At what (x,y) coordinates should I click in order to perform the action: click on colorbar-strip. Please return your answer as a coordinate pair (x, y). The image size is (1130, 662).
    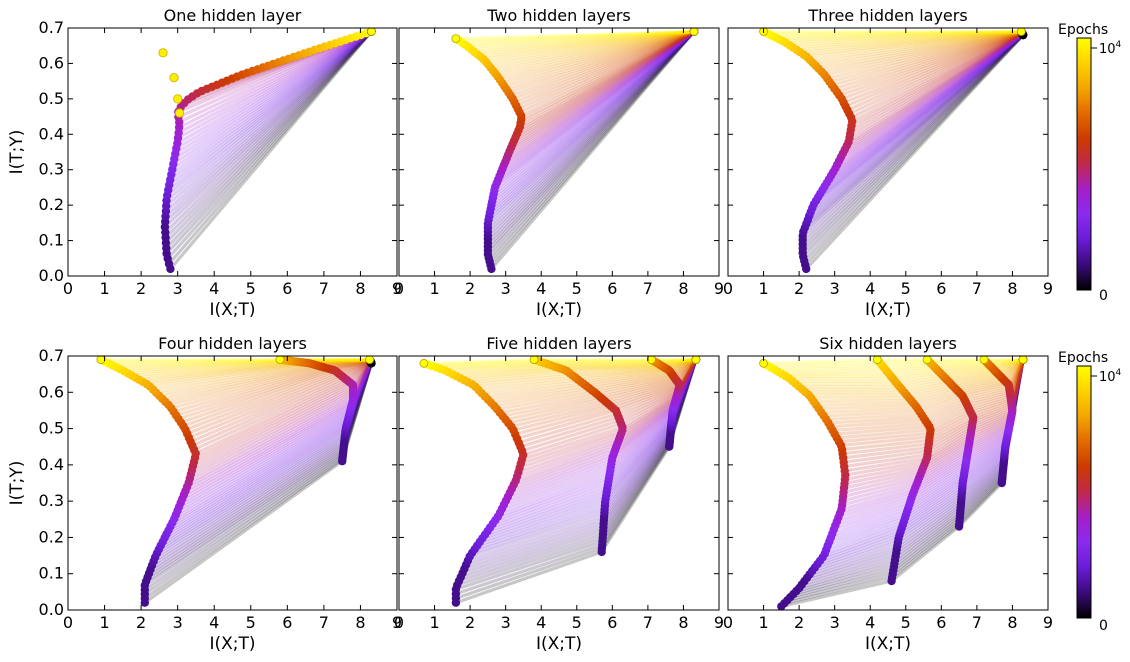
    Looking at the image, I should click on (1084, 164).